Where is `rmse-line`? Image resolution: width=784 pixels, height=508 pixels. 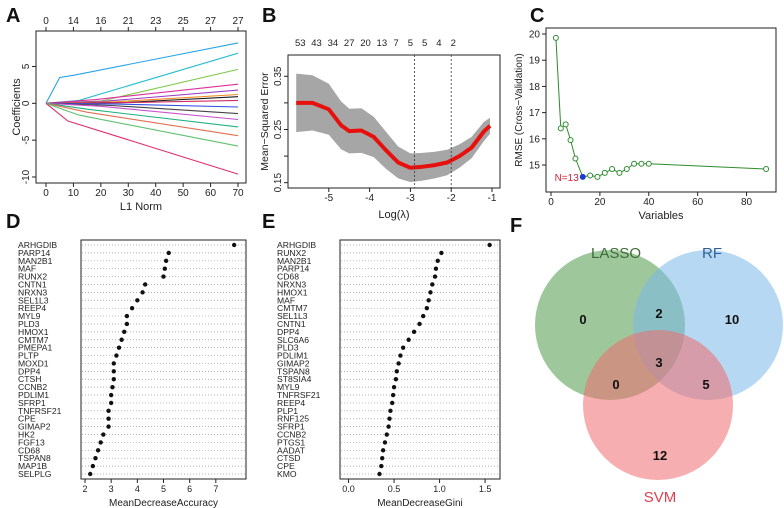 rmse-line is located at coordinates (661, 107).